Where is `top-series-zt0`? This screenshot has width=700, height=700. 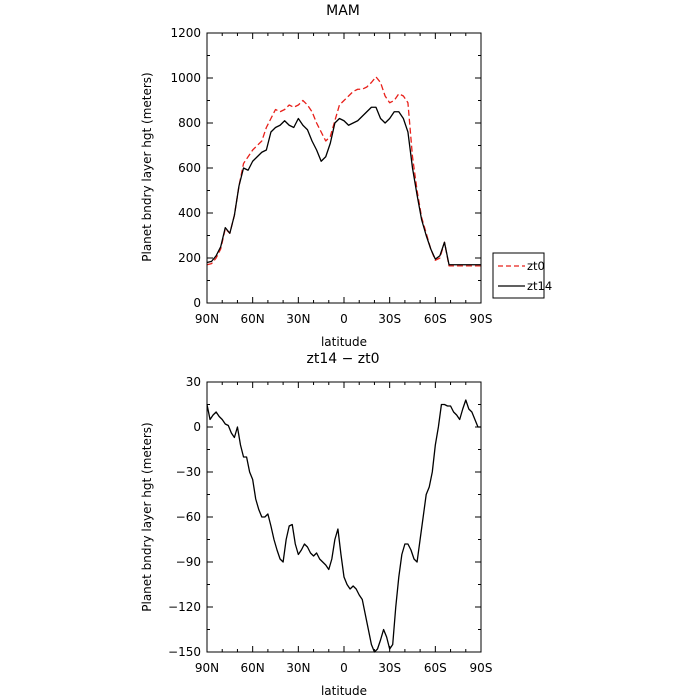
top-series-zt0 is located at coordinates (343, 171).